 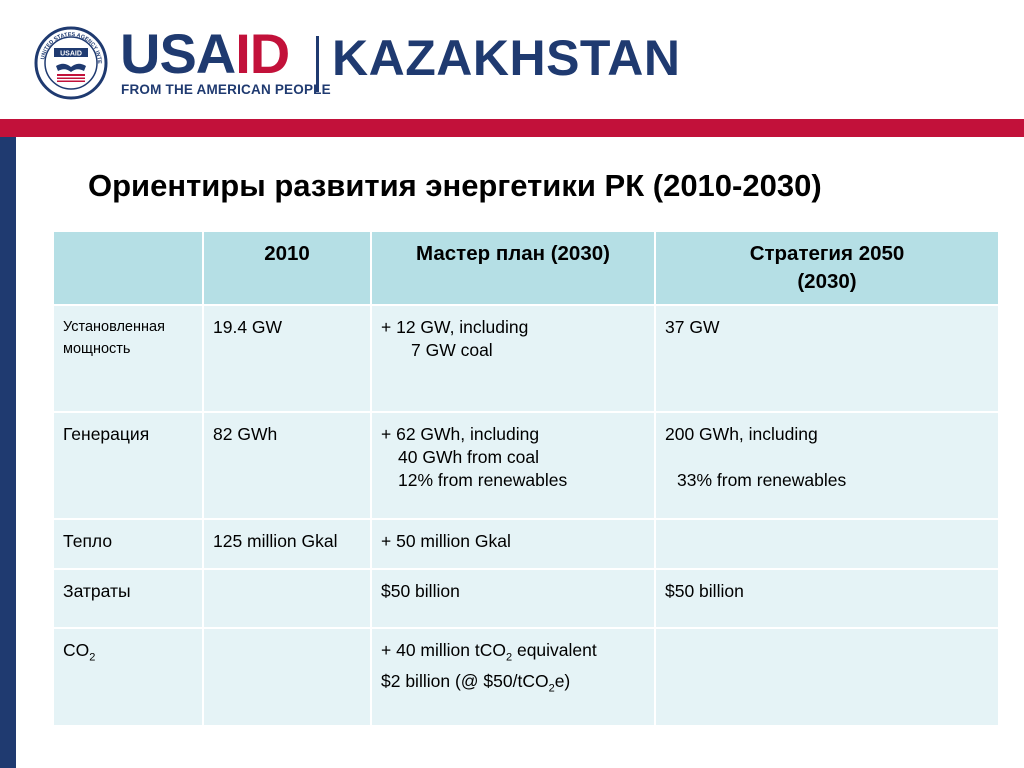 I want to click on cell-line: 40 GWh from coal, so click(x=469, y=457).